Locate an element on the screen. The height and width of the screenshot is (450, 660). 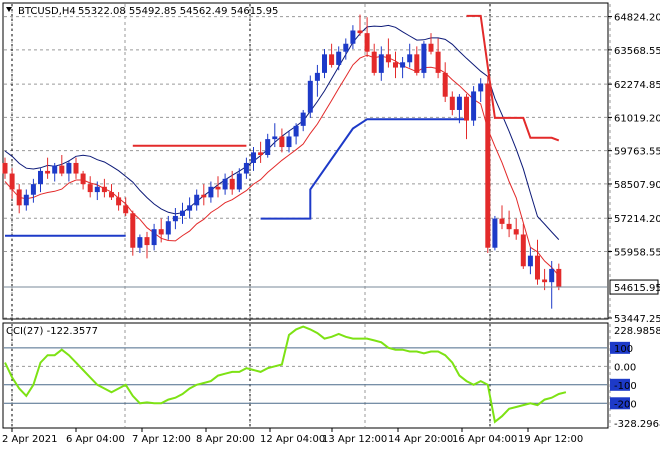
cci-tick-label: 0.00 is located at coordinates (625, 367).